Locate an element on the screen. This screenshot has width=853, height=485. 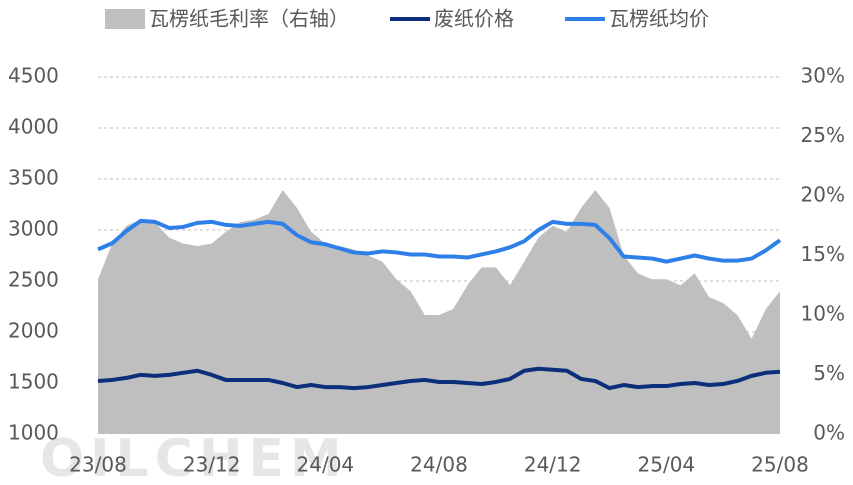
legend-swatch is located at coordinates (125, 19).